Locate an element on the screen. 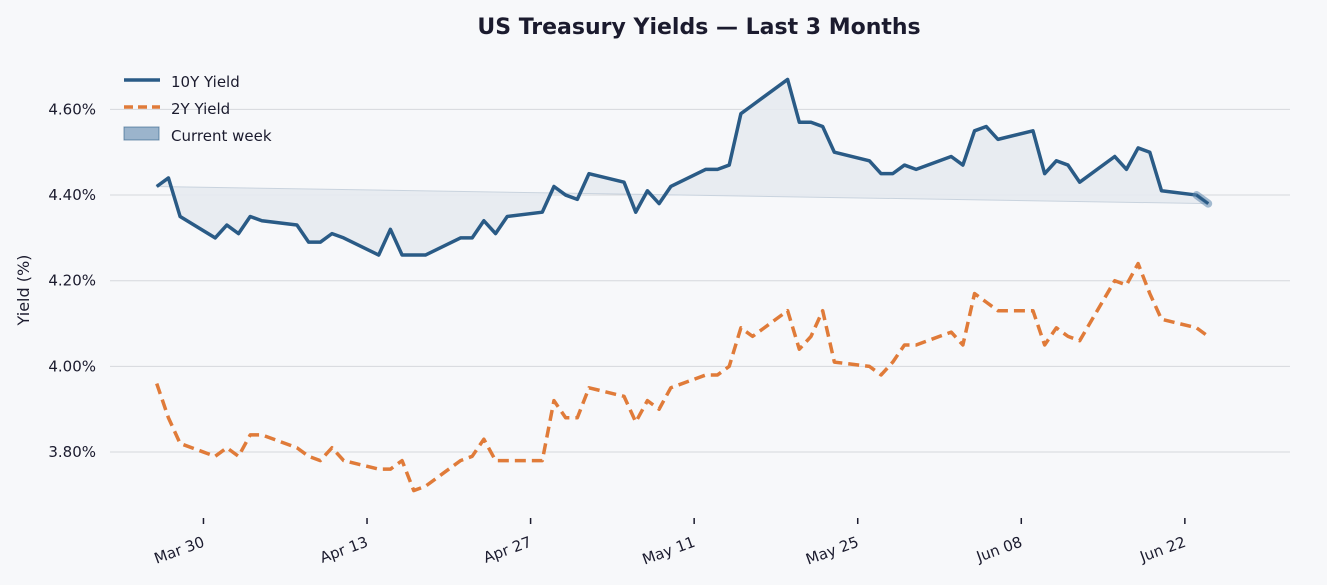  x-tick-label: May 11 is located at coordinates (669, 551).